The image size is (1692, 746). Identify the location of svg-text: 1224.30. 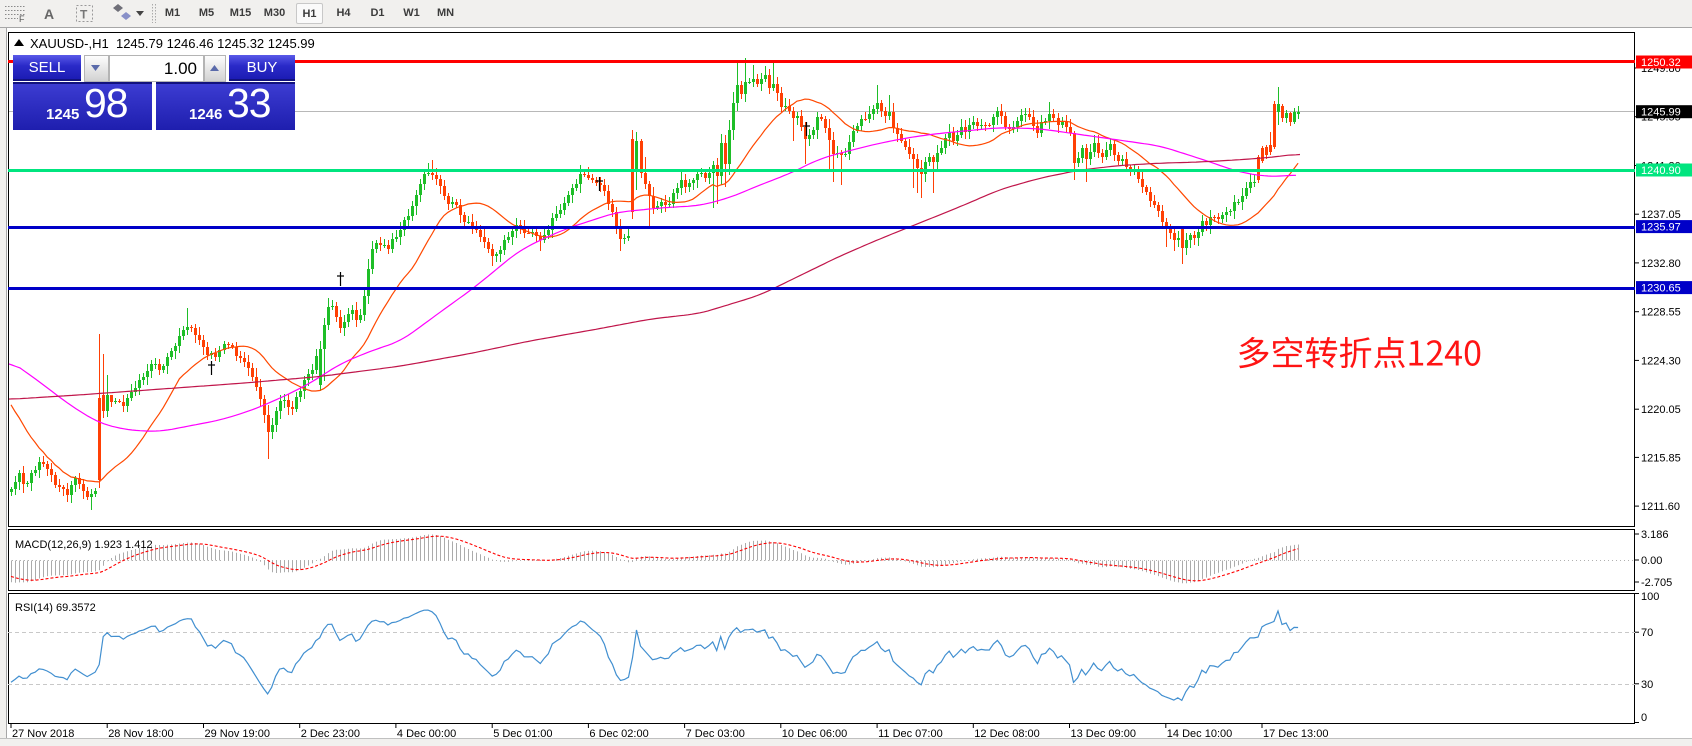
(1661, 361).